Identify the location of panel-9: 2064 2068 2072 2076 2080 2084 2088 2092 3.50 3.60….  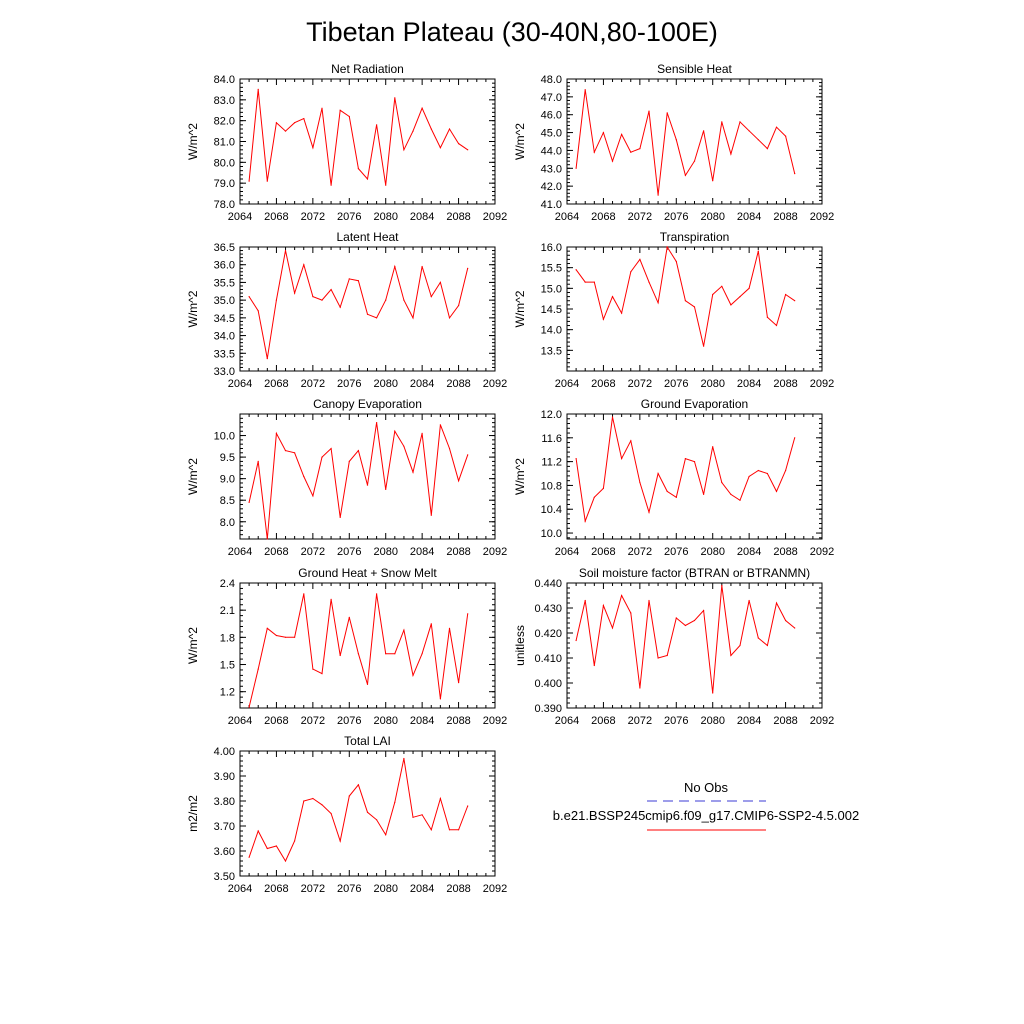
(346, 814).